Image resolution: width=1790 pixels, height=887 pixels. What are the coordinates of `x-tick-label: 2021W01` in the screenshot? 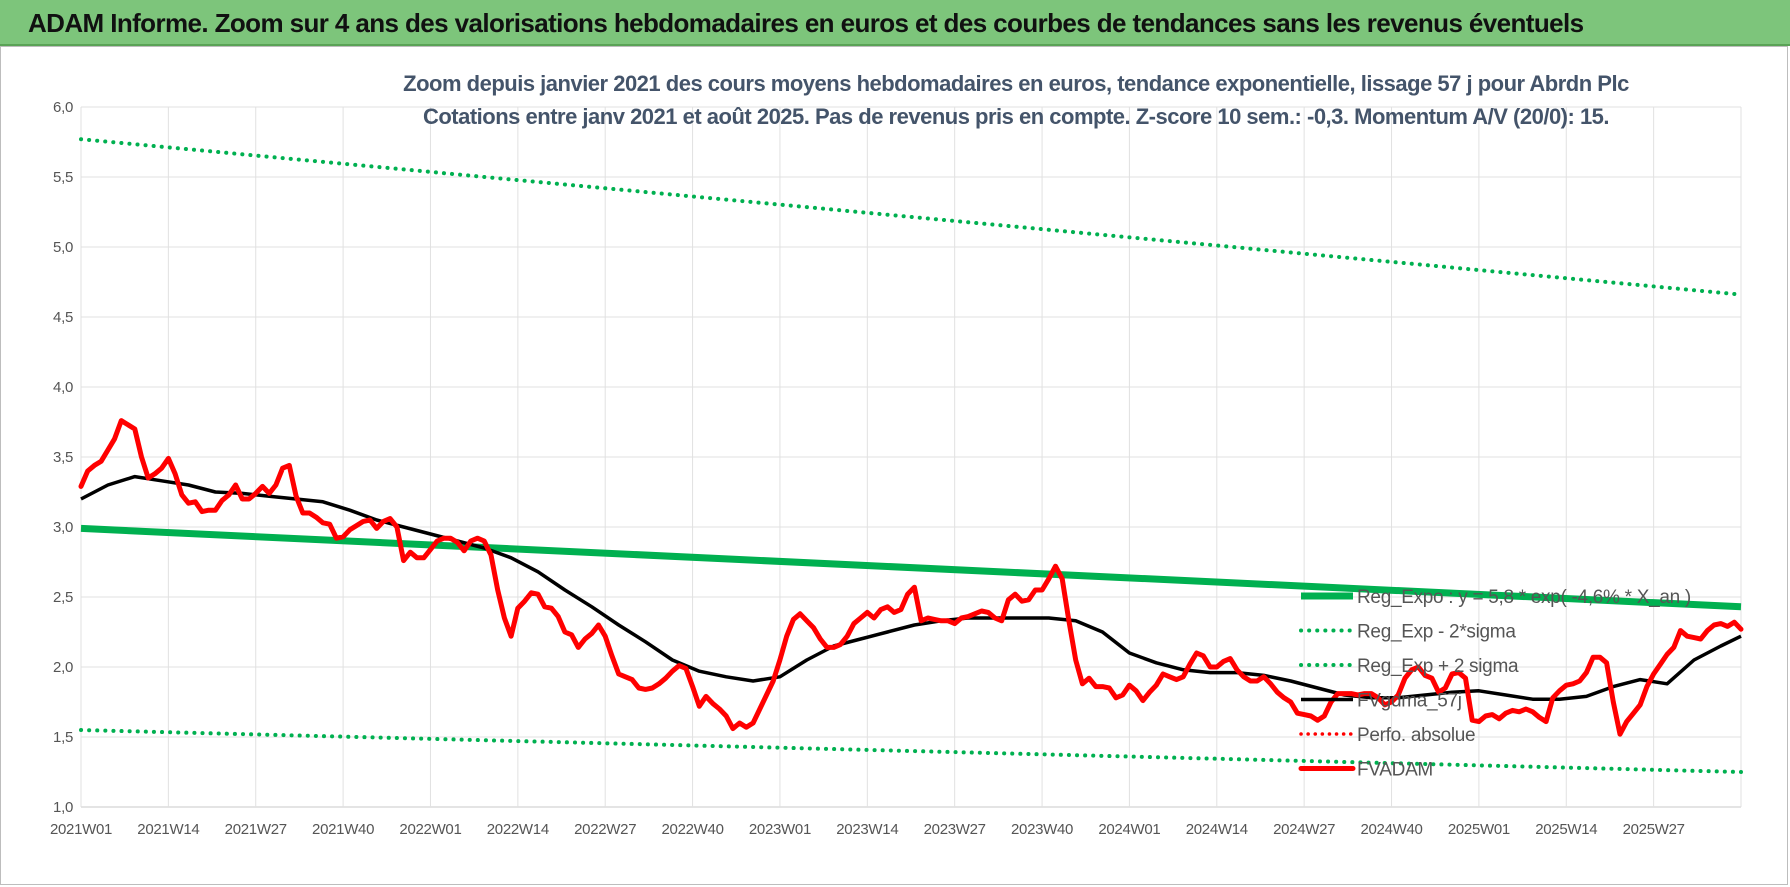 It's located at (81, 829).